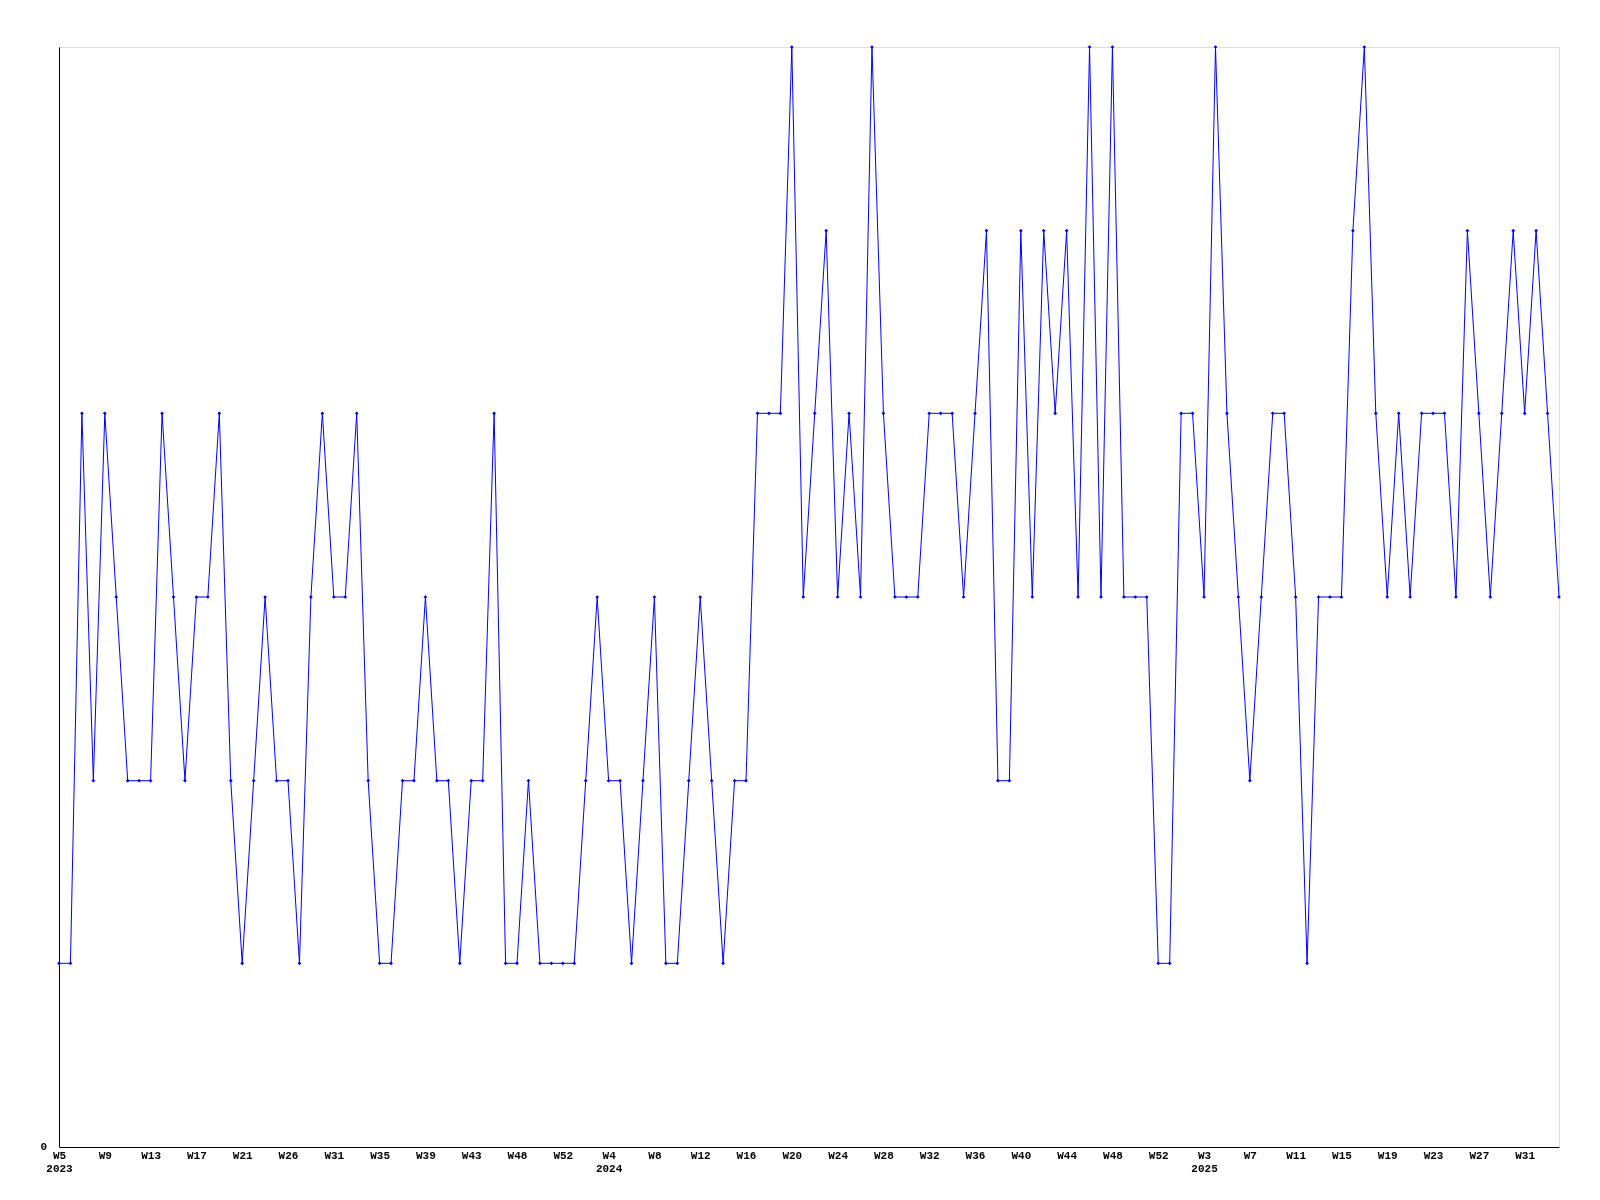 The height and width of the screenshot is (1200, 1600). Describe the element at coordinates (151, 1155) in the screenshot. I see `x-tick-label: W13` at that location.